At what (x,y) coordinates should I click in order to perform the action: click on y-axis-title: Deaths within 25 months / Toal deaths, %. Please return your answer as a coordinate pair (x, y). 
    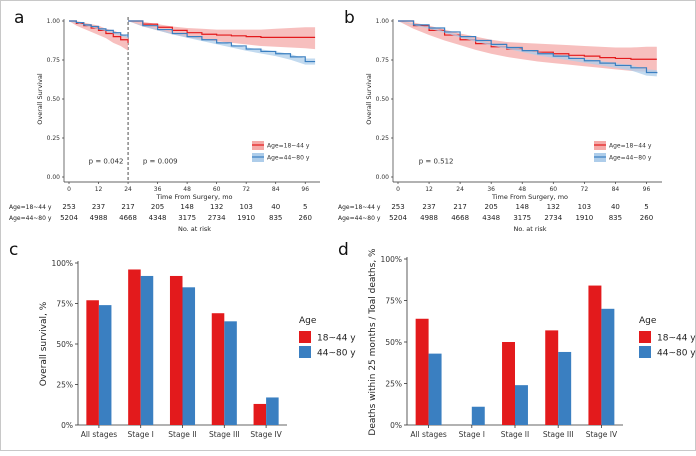
    Looking at the image, I should click on (373, 342).